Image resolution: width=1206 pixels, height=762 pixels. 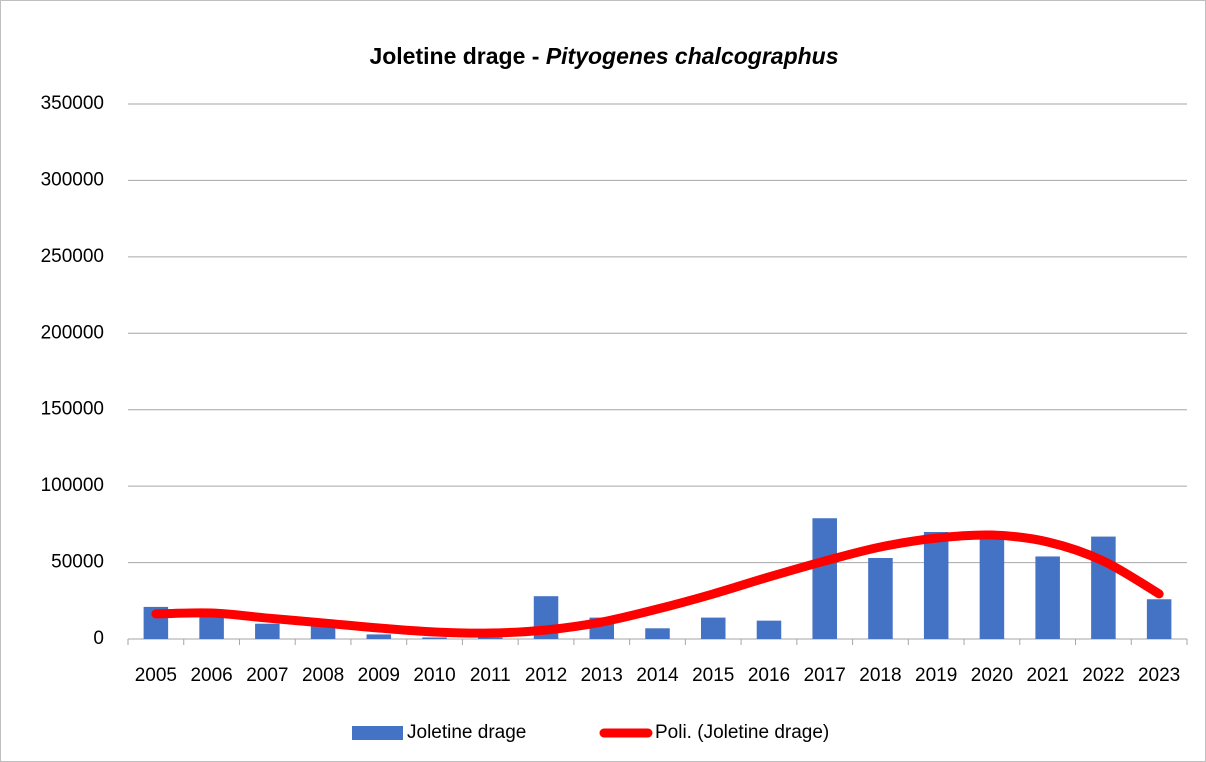 I want to click on trend-line, so click(x=657, y=584).